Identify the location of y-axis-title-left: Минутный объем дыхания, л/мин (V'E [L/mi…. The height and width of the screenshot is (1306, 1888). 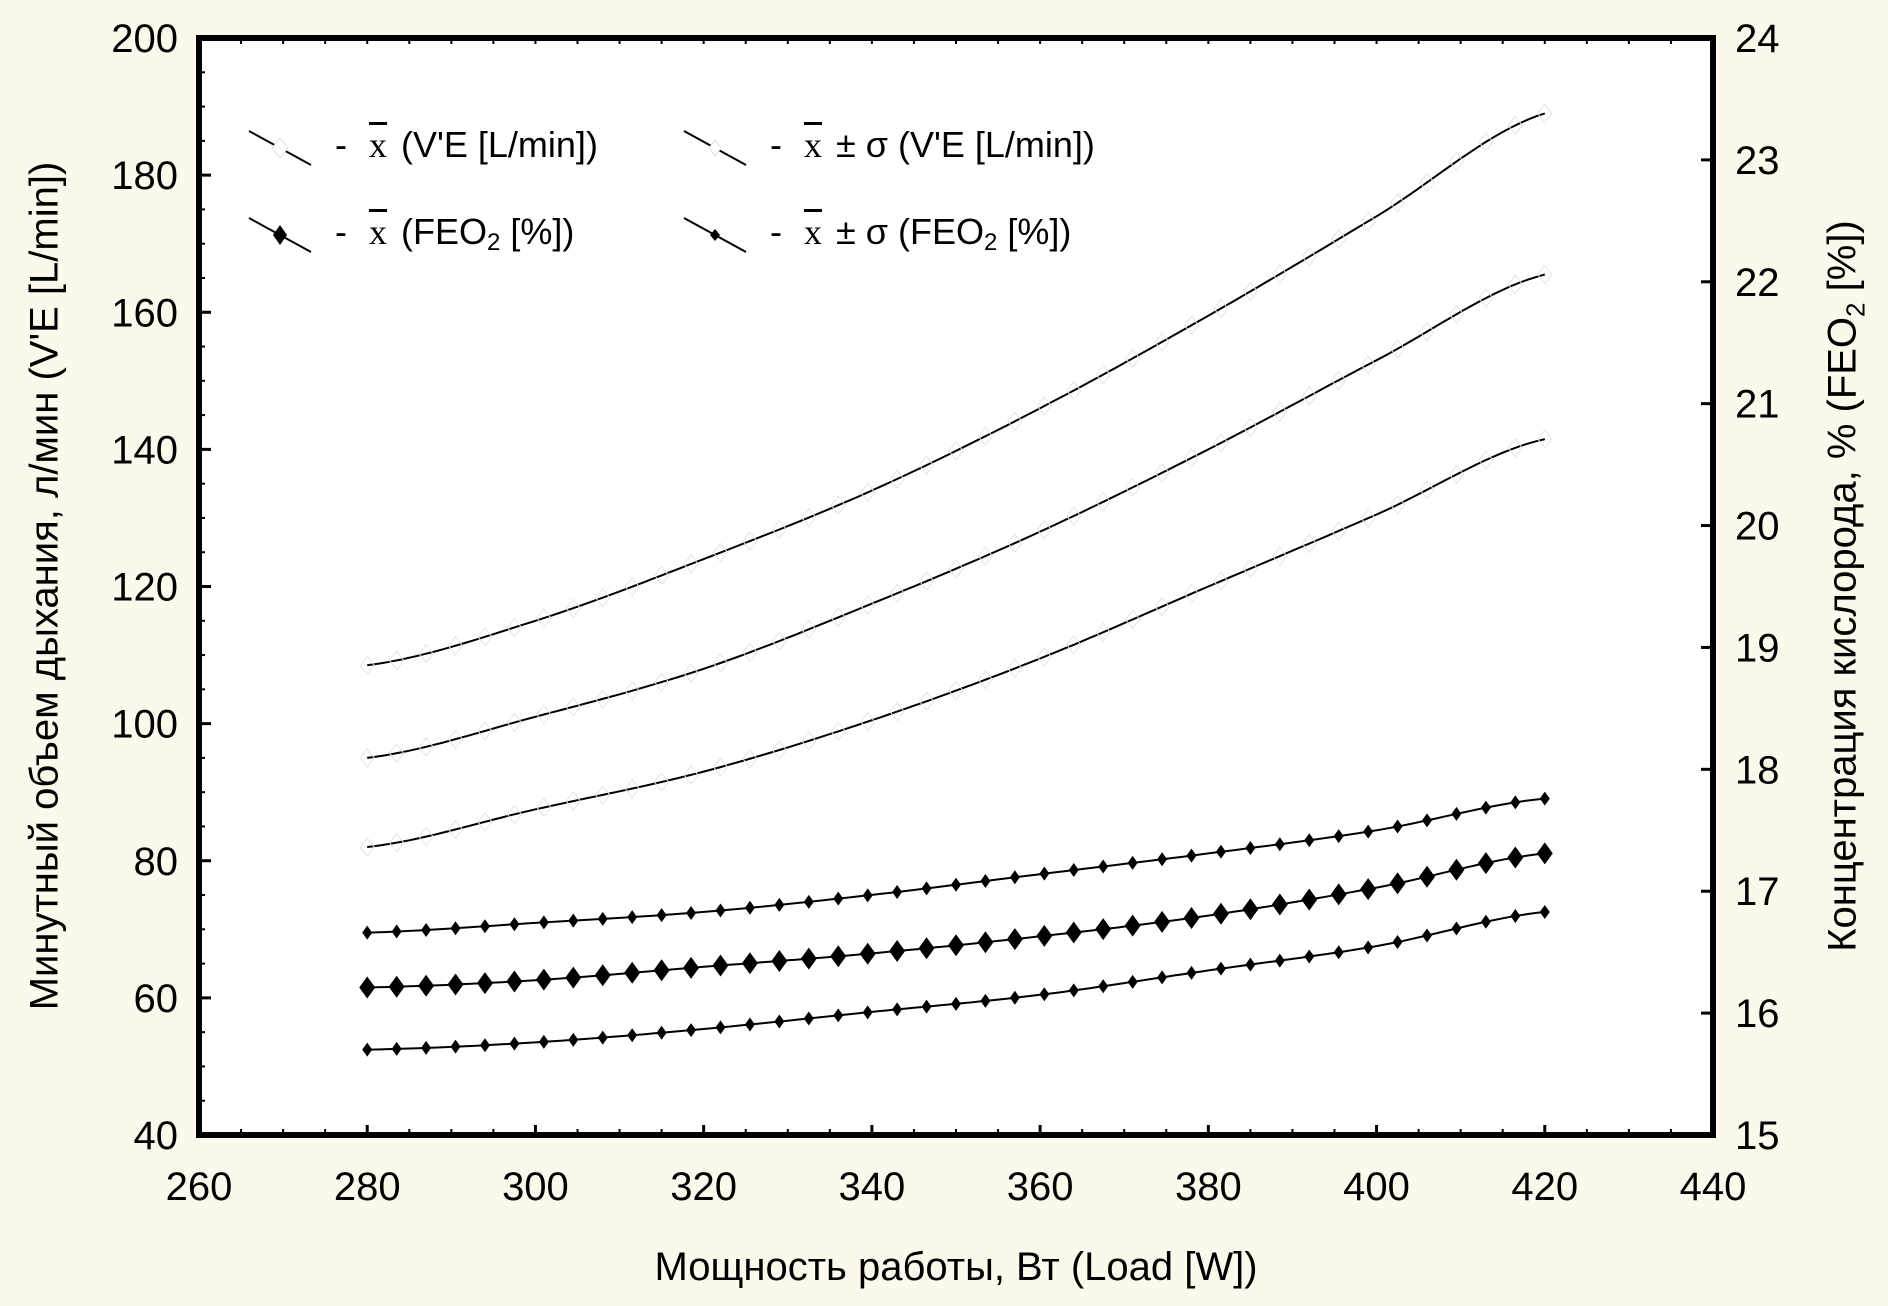
(44, 586).